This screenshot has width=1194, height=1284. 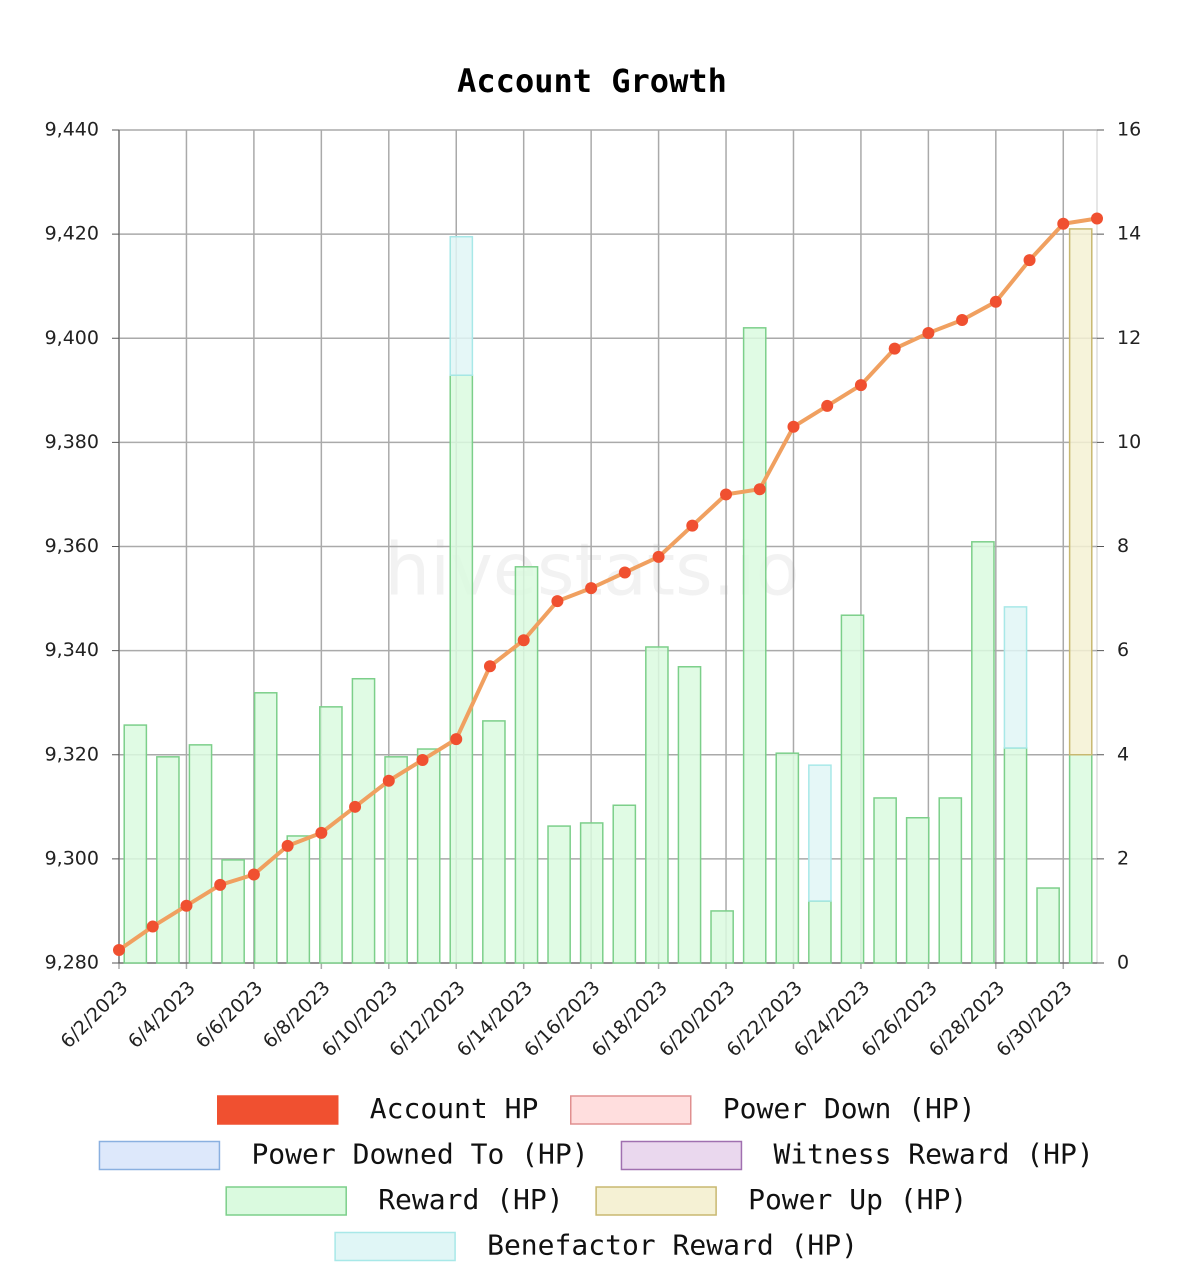 What do you see at coordinates (592, 81) in the screenshot?
I see `chart-title: Account Growth` at bounding box center [592, 81].